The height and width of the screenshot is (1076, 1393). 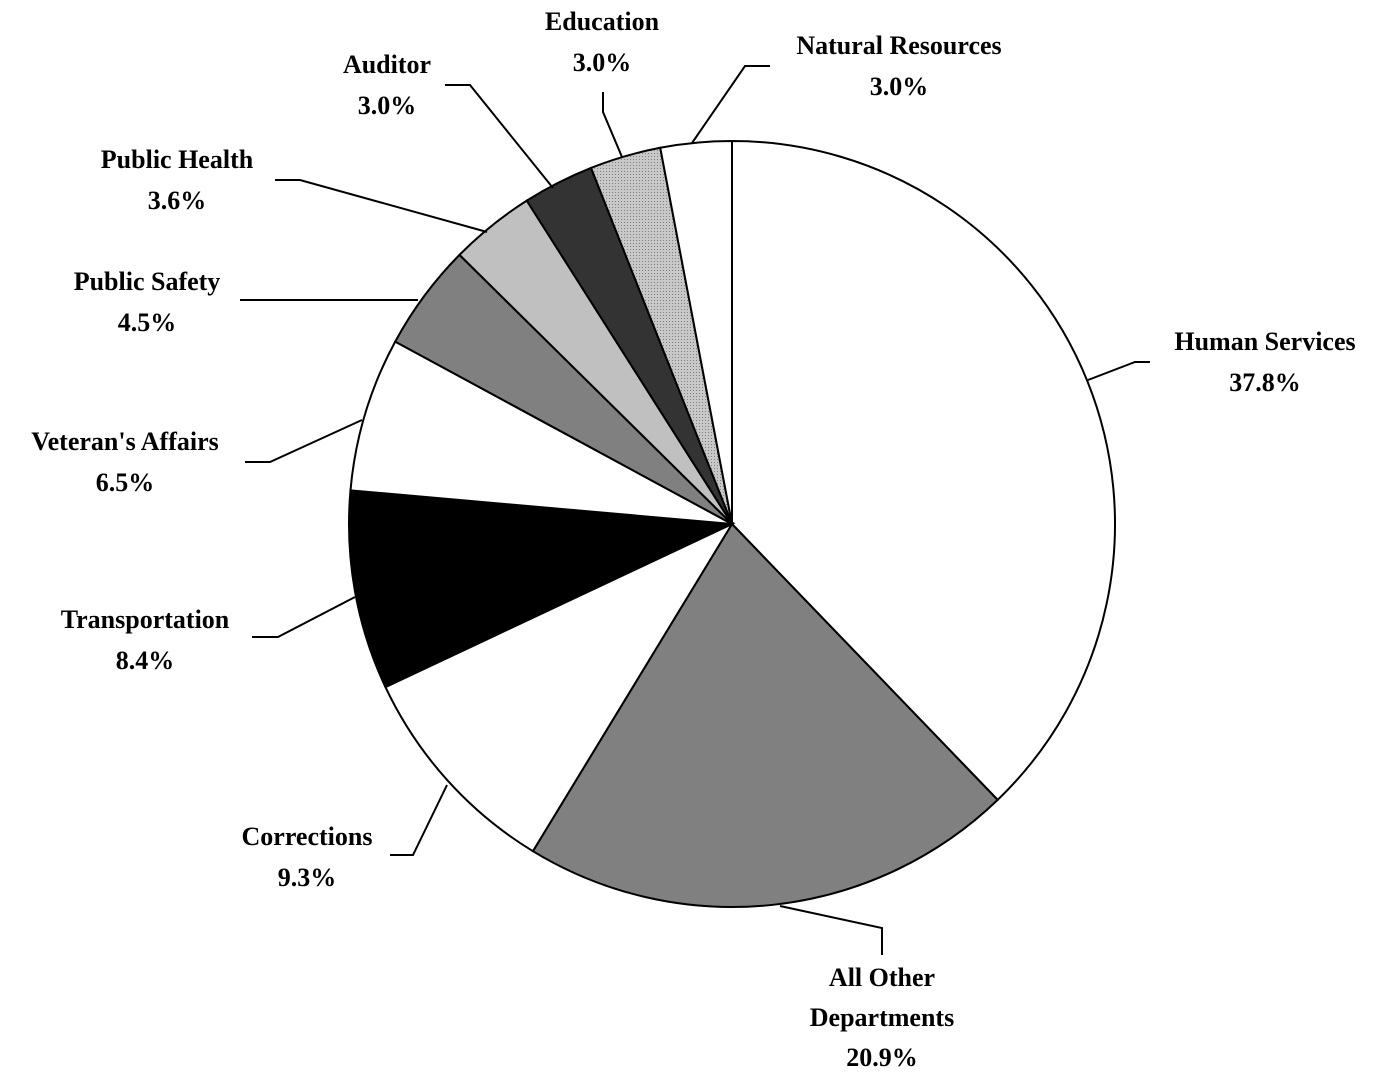 What do you see at coordinates (307, 857) in the screenshot?
I see `slice-label: Corrections 9.3%` at bounding box center [307, 857].